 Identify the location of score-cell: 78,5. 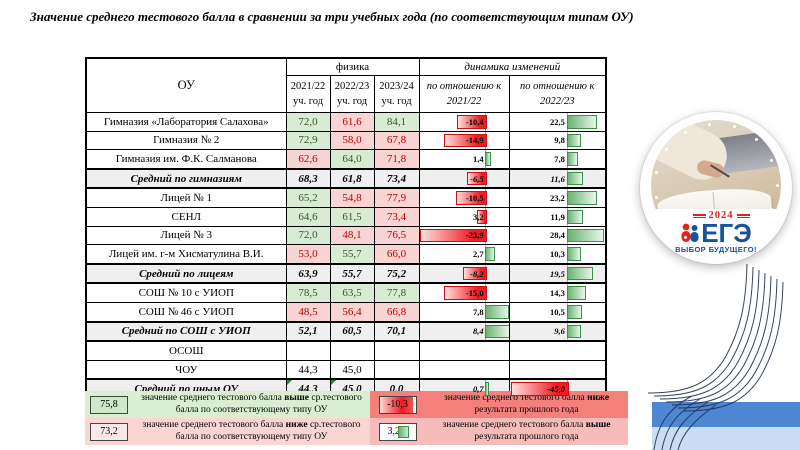
(308, 292).